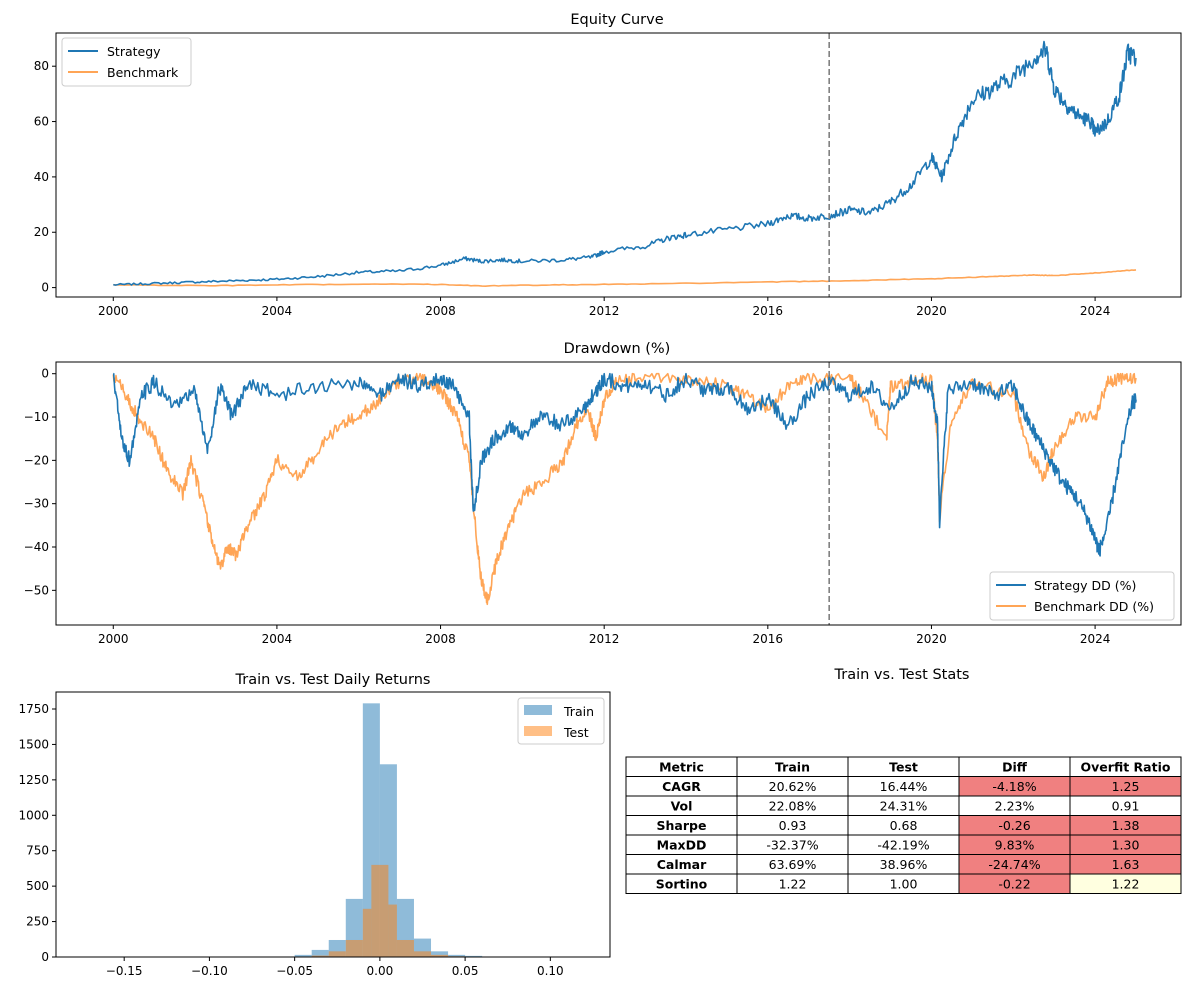  I want to click on equity-curve-title: Equity Curve, so click(616, 20).